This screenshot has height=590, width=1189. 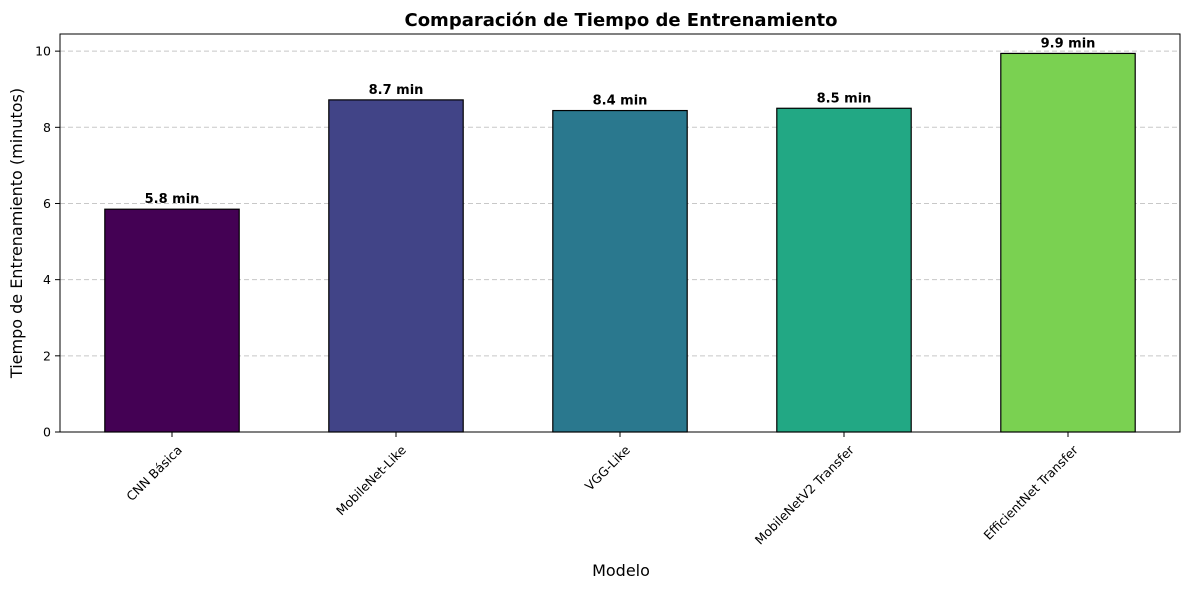 What do you see at coordinates (47, 127) in the screenshot?
I see `y-tick-label: 8` at bounding box center [47, 127].